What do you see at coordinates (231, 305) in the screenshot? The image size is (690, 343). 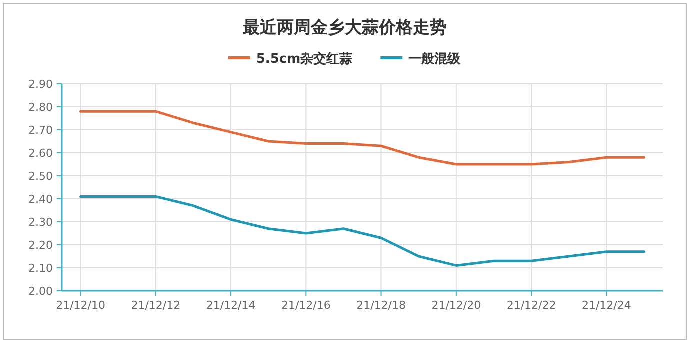 I see `x-tick-label: 21/12/14` at bounding box center [231, 305].